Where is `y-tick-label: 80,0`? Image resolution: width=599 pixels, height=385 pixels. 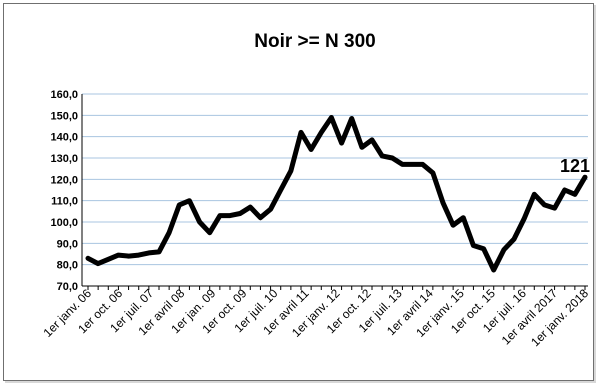 y-tick-label: 80,0 is located at coordinates (67, 266).